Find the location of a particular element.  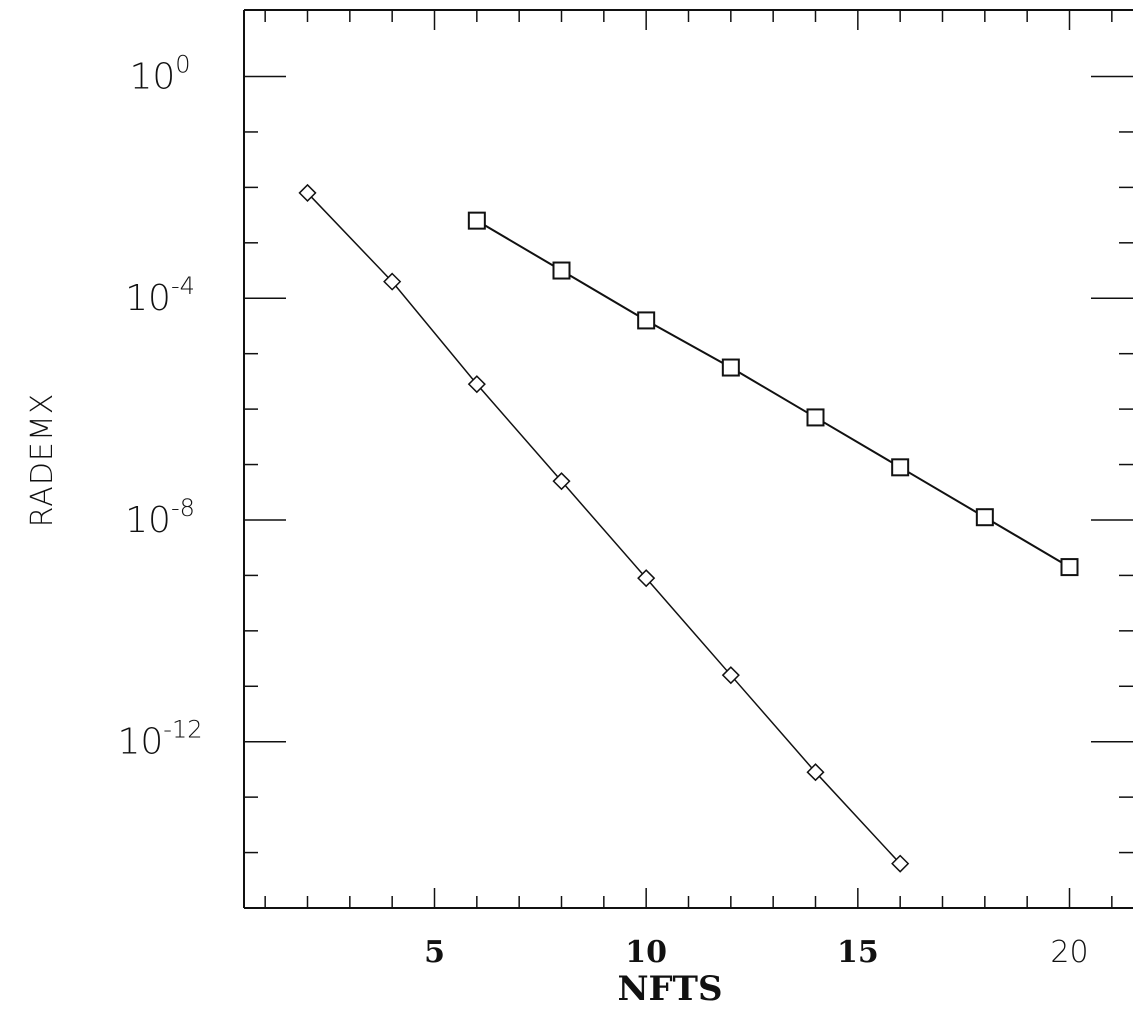

y-tick-label: 10⁻⁸ is located at coordinates (160, 517).